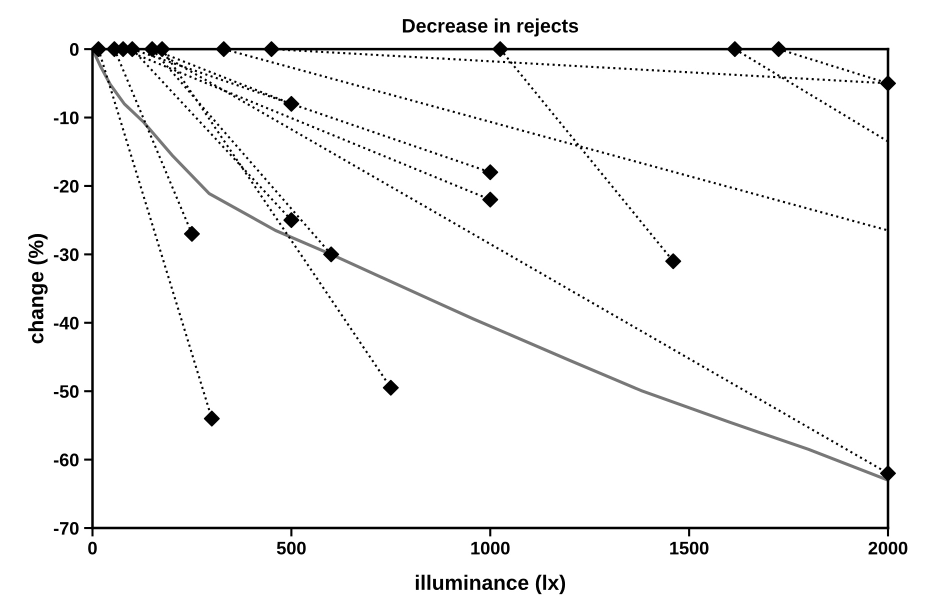 This screenshot has width=925, height=614. What do you see at coordinates (490, 548) in the screenshot?
I see `x-tick-label: 1000` at bounding box center [490, 548].